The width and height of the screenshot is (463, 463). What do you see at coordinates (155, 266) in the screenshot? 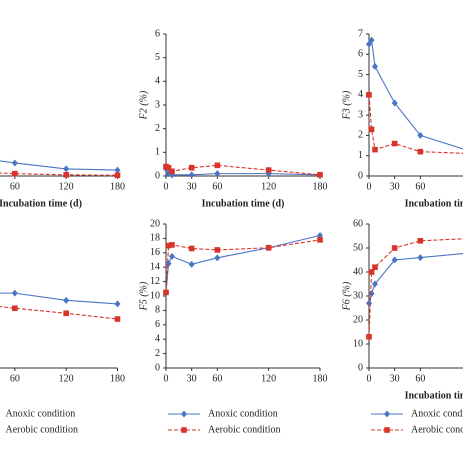
I see `y-tick-label: 14` at bounding box center [155, 266].